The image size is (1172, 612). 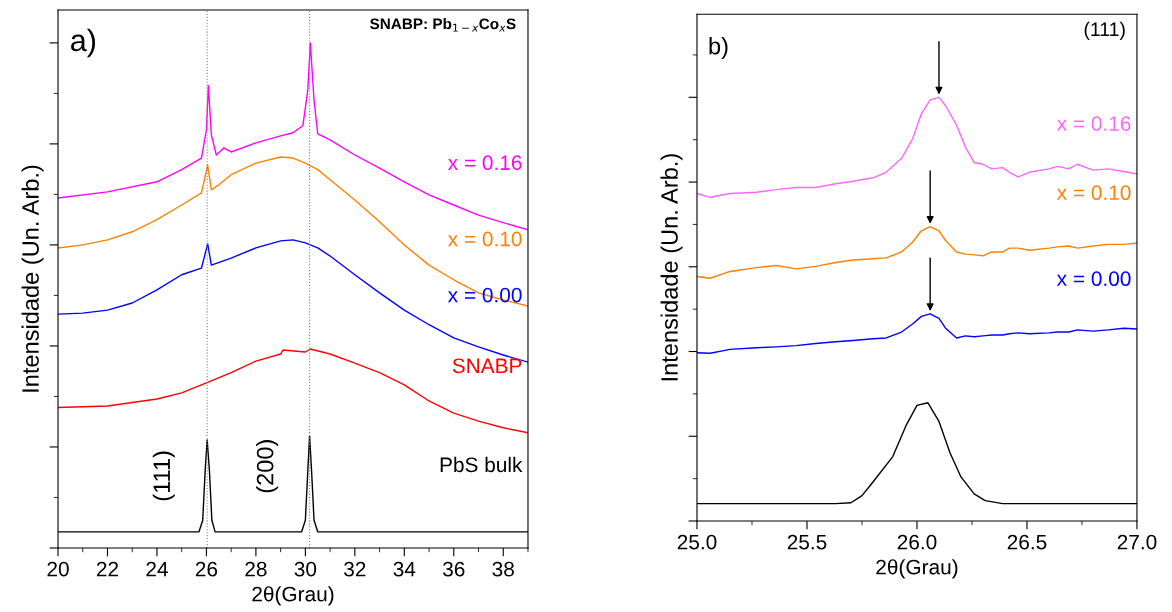 What do you see at coordinates (481, 464) in the screenshot?
I see `text: PbS bulk` at bounding box center [481, 464].